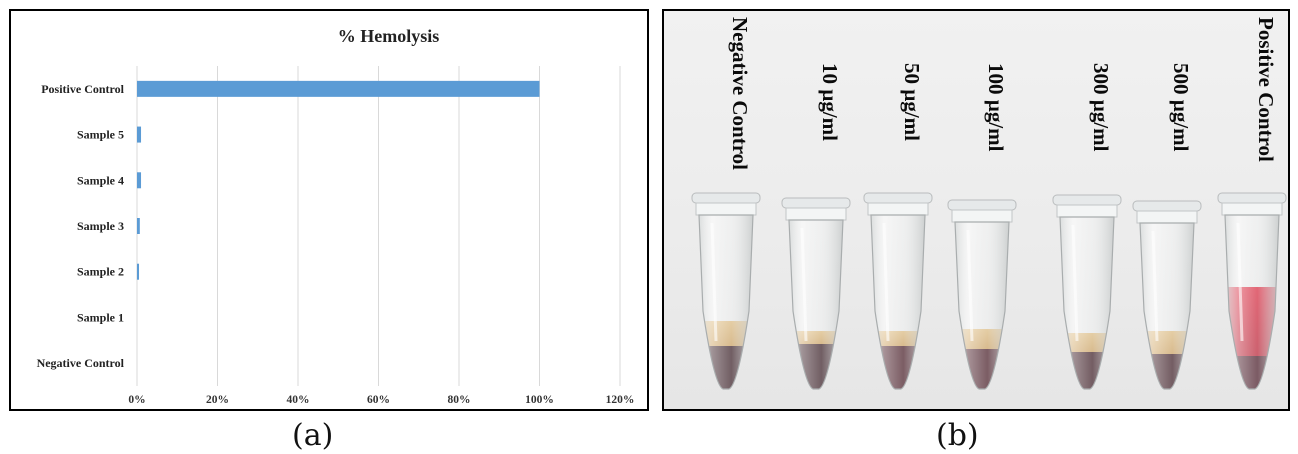  I want to click on tube-label: 100 µg/ml, so click(996, 107).